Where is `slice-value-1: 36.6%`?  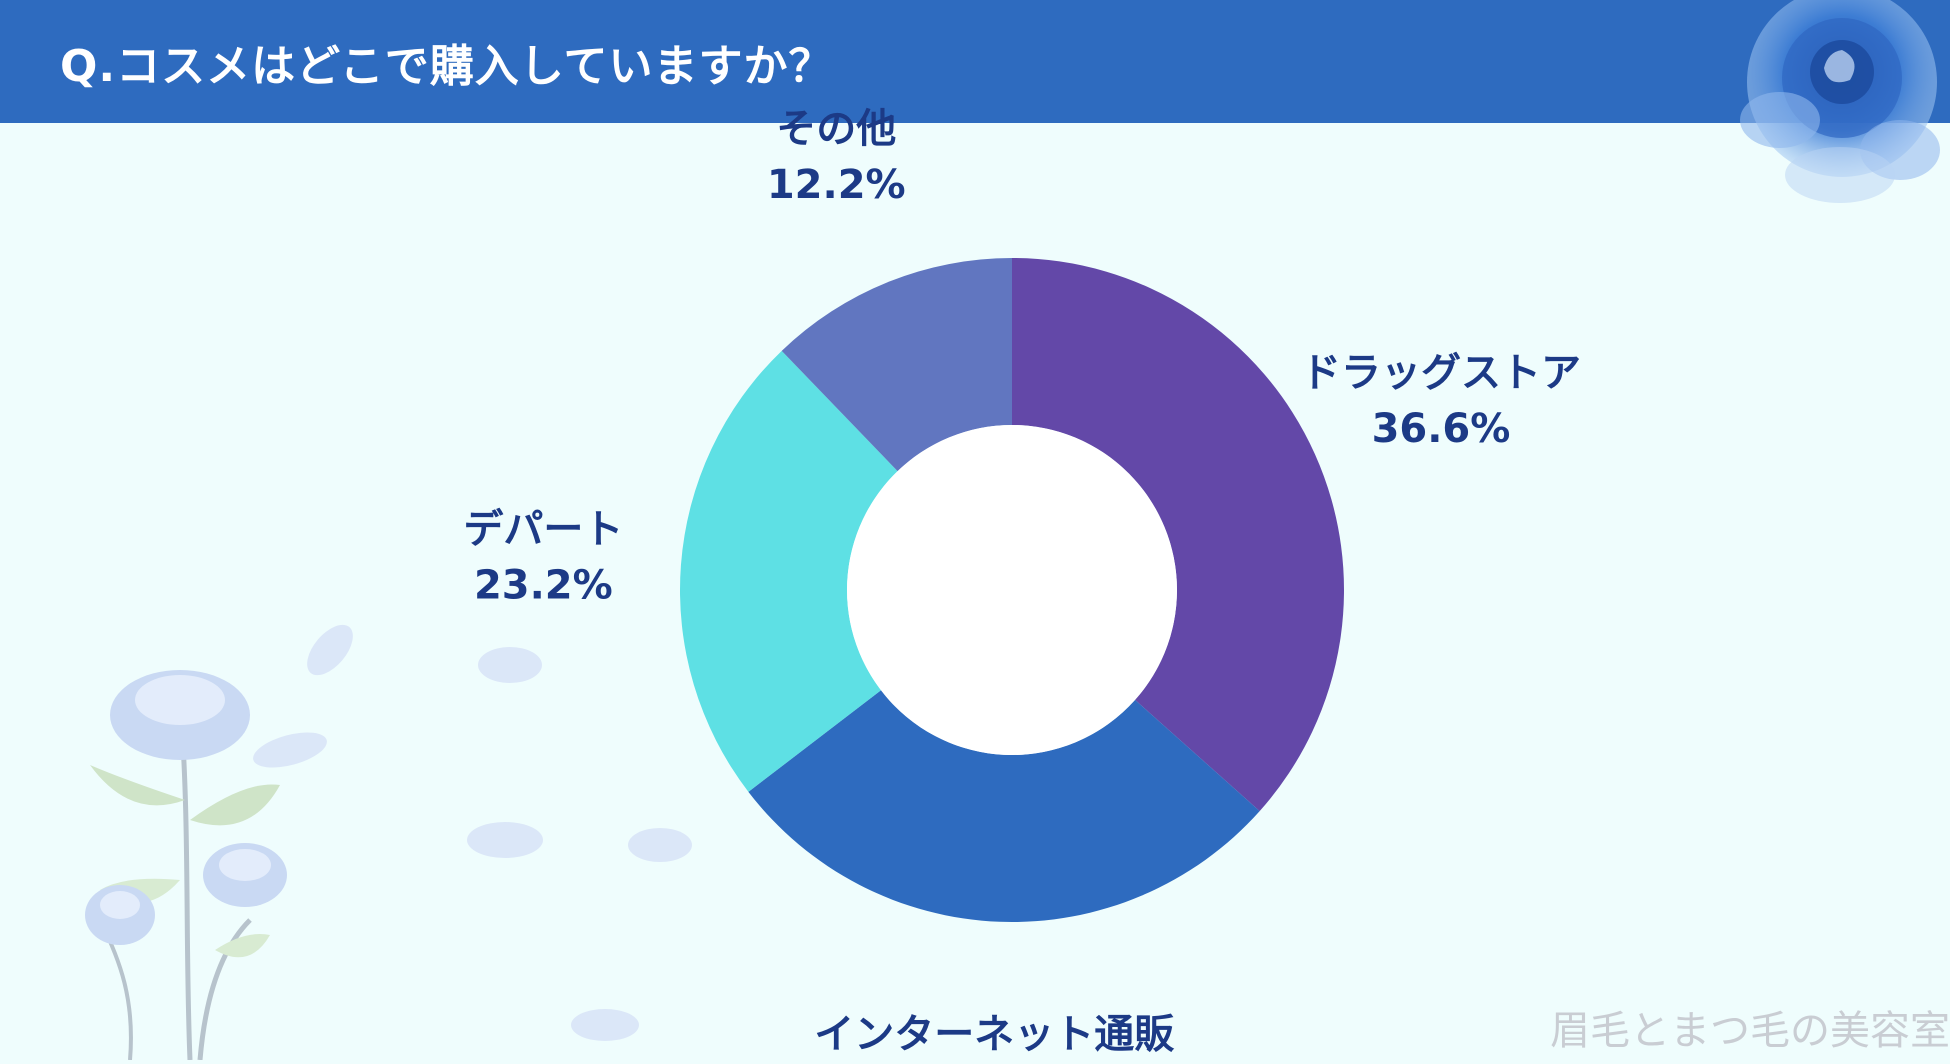
slice-value-1: 36.6% is located at coordinates (1441, 429).